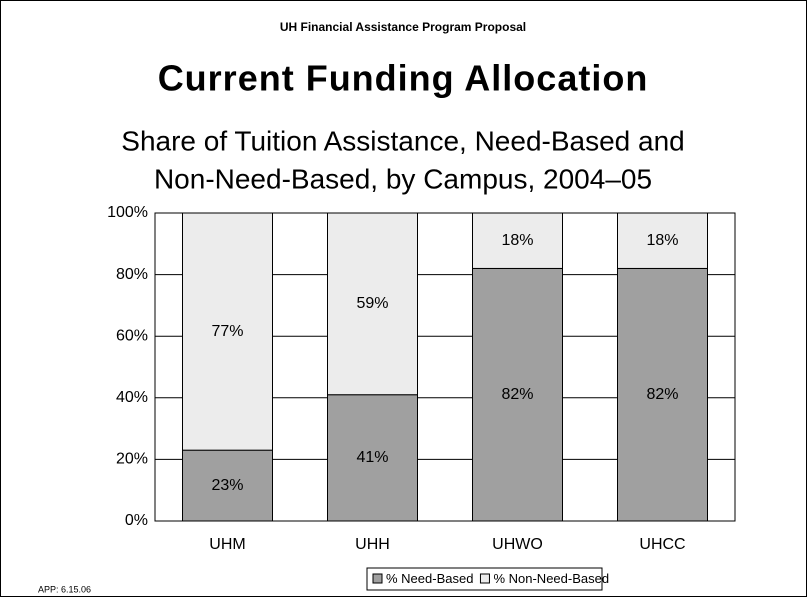 This screenshot has width=807, height=597. What do you see at coordinates (132, 274) in the screenshot?
I see `y-tick-label: 80%` at bounding box center [132, 274].